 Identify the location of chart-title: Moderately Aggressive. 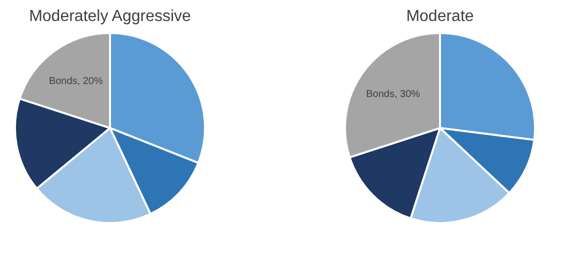
(110, 16).